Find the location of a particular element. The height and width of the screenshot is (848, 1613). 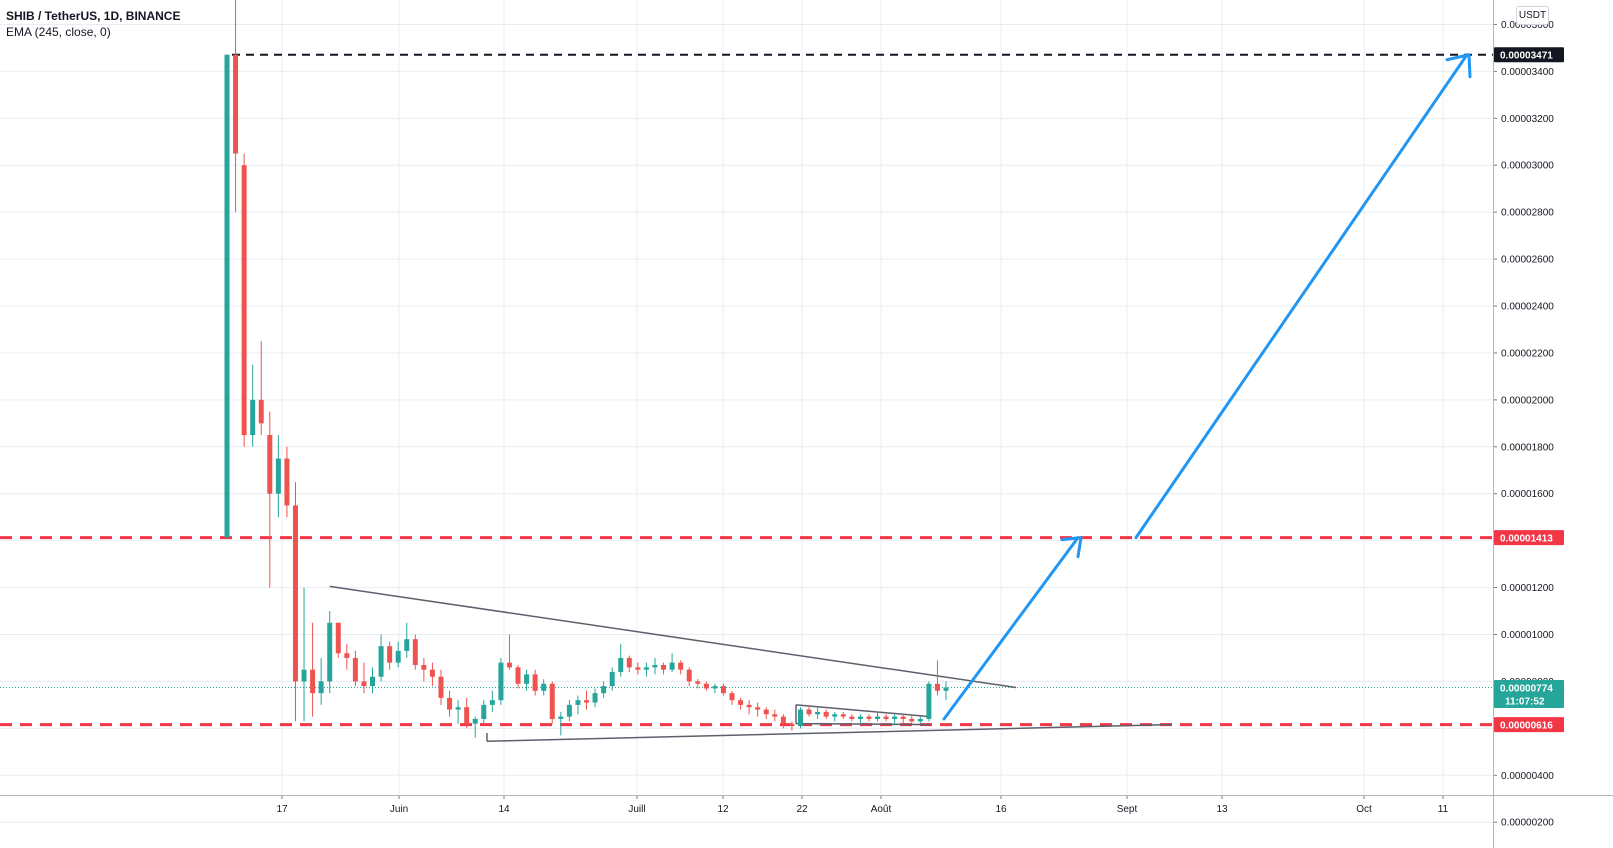

y-tick-label: 0.00002400 is located at coordinates (1527, 307).